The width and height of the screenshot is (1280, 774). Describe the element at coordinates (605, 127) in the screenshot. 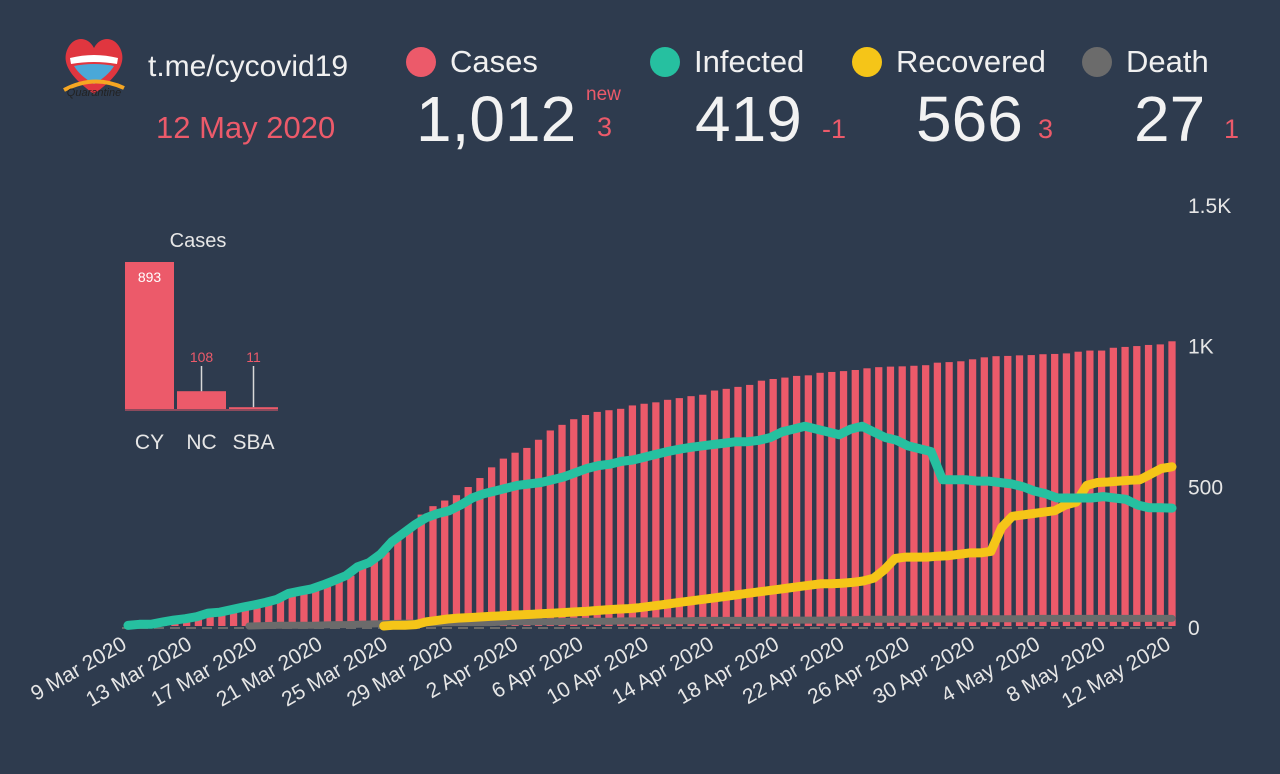

I see `cases-delta: 3` at that location.